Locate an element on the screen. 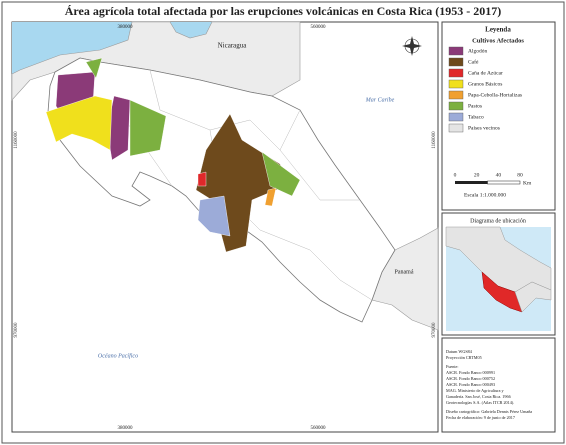 The image size is (566, 445). sea is located at coordinates (72, 48).